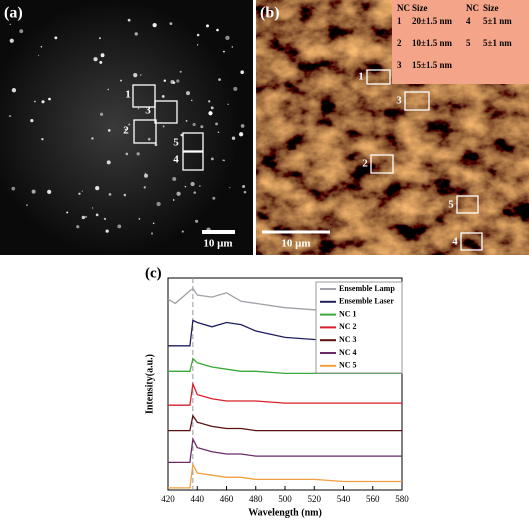  What do you see at coordinates (472, 8) in the screenshot?
I see `table-header: NC` at bounding box center [472, 8].